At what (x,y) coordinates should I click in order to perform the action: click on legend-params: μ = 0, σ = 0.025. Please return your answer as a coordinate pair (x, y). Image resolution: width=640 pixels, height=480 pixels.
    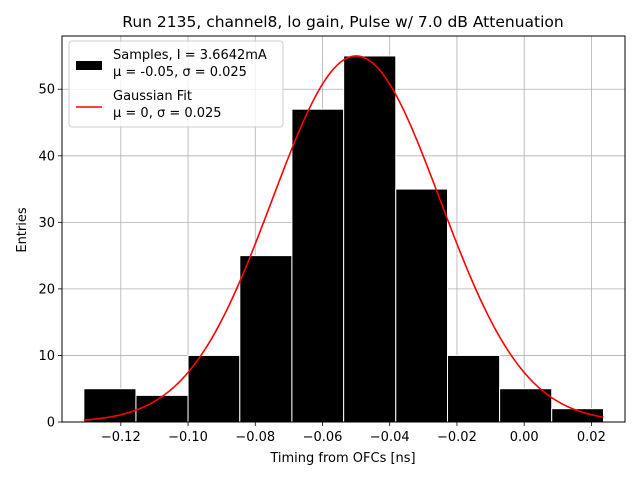
    Looking at the image, I should click on (167, 113).